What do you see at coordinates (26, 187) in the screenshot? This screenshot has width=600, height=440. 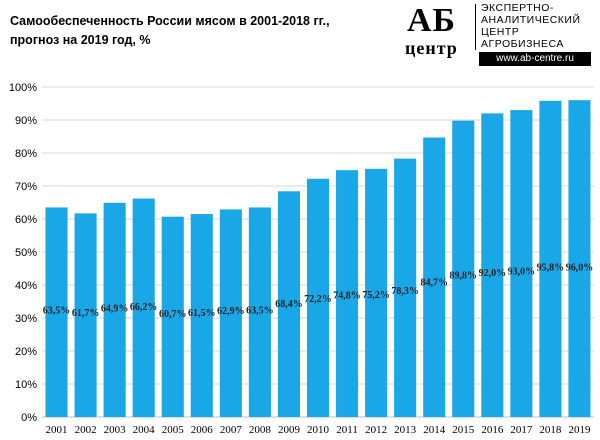 I see `y-tick-label: 70%` at bounding box center [26, 187].